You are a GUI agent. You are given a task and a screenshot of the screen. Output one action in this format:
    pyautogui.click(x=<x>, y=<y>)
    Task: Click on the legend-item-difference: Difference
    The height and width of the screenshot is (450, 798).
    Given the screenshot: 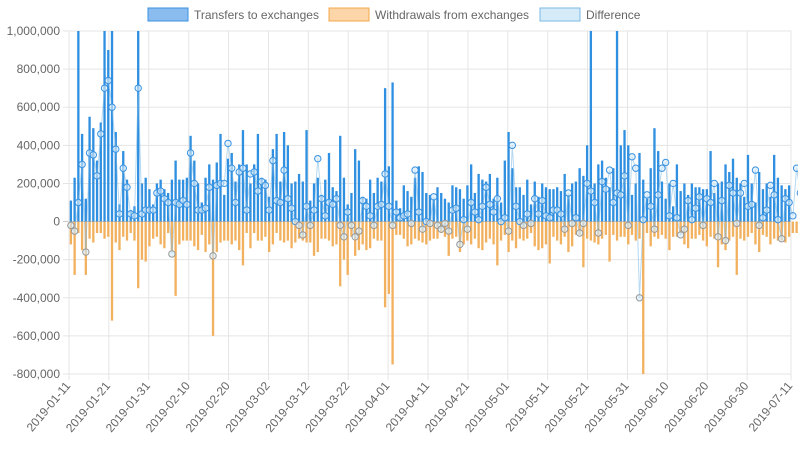 What is the action you would take?
    pyautogui.click(x=590, y=14)
    